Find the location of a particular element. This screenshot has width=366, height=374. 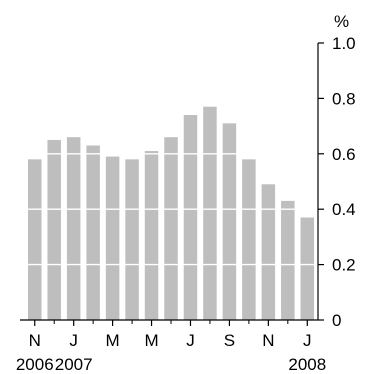

y-tick-label: 0.8 is located at coordinates (344, 98).